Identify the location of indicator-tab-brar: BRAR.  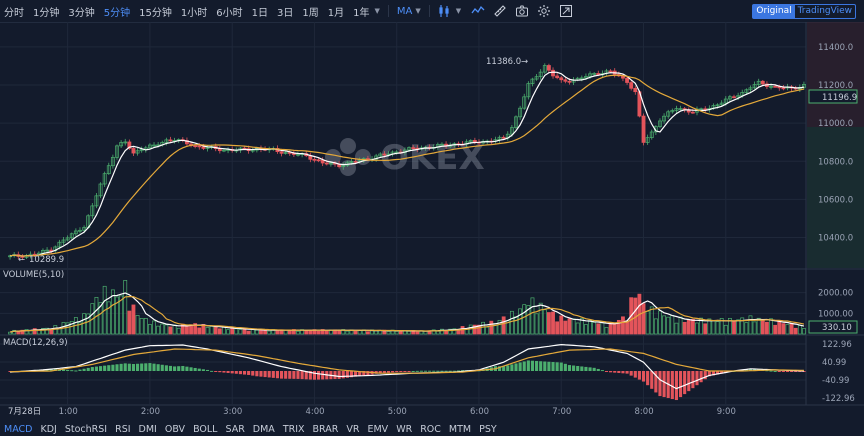
(325, 429).